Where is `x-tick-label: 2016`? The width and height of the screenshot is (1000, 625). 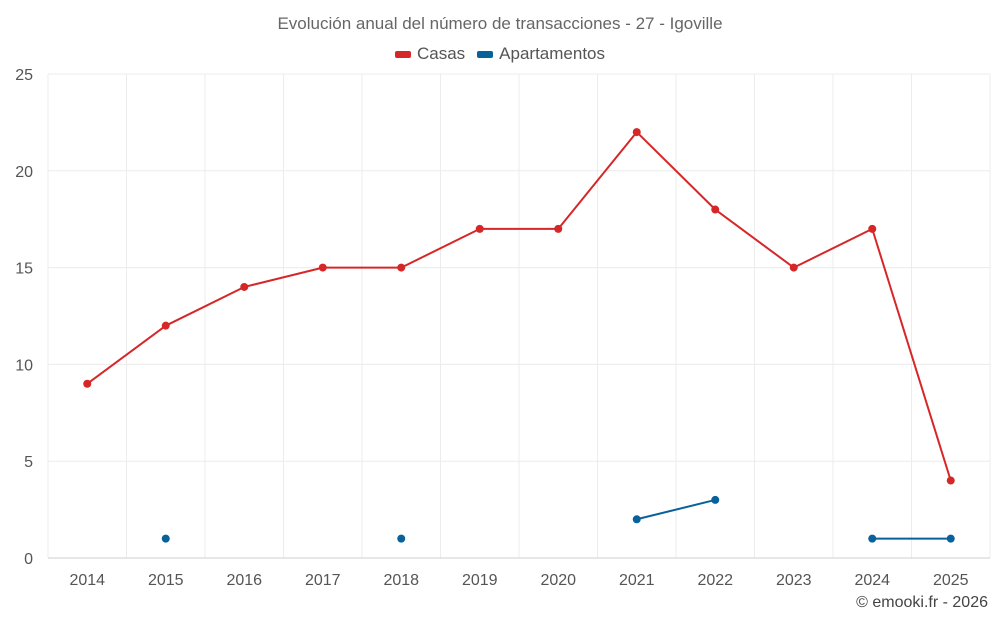 x-tick-label: 2016 is located at coordinates (244, 580).